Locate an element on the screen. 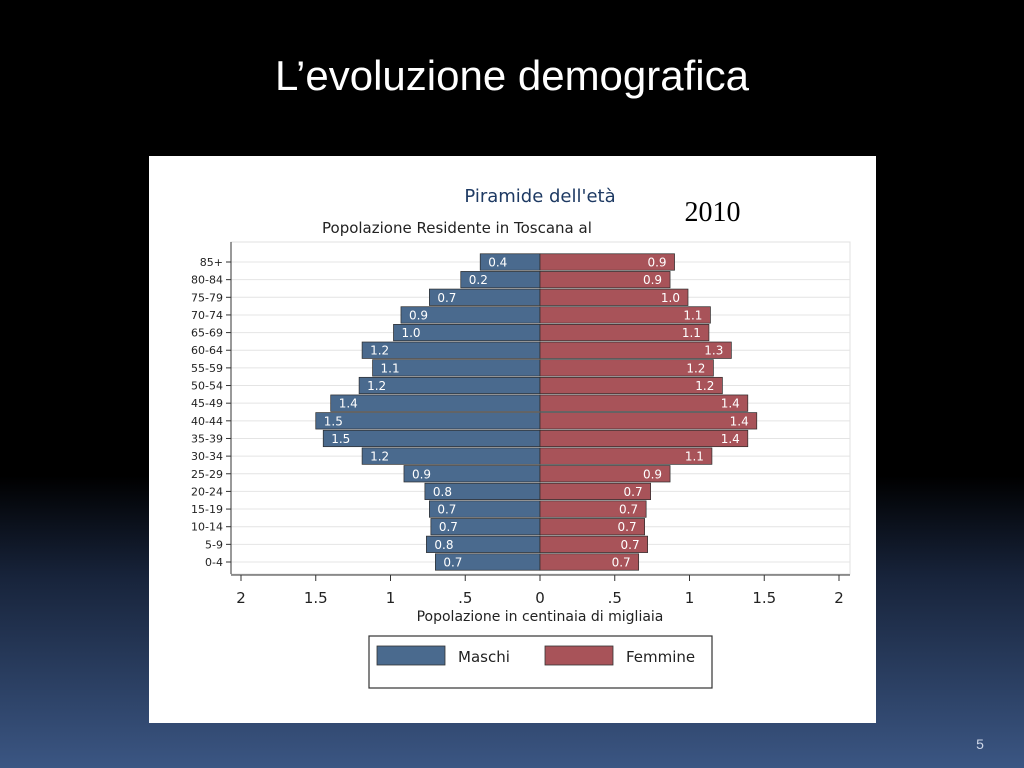  legend-label-femmine: Femmine is located at coordinates (660, 657).